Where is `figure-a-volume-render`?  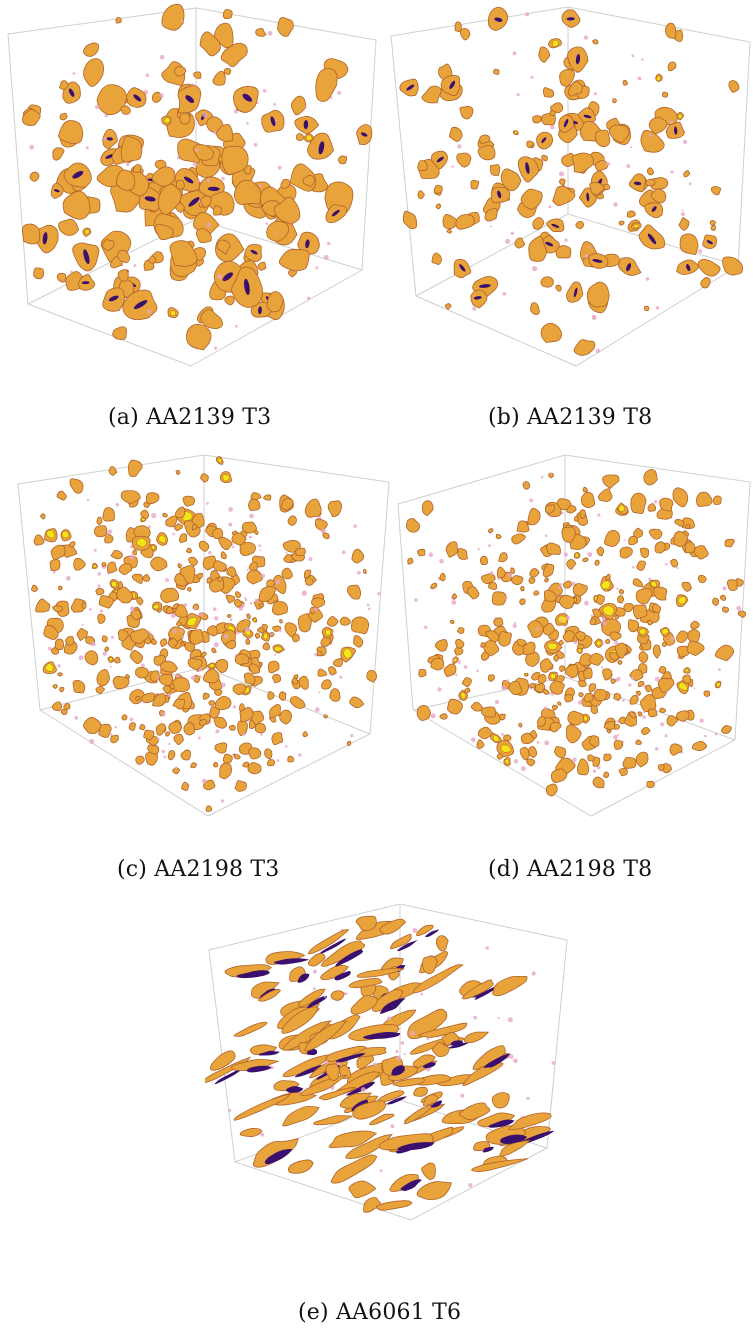 figure-a-volume-render is located at coordinates (193, 189).